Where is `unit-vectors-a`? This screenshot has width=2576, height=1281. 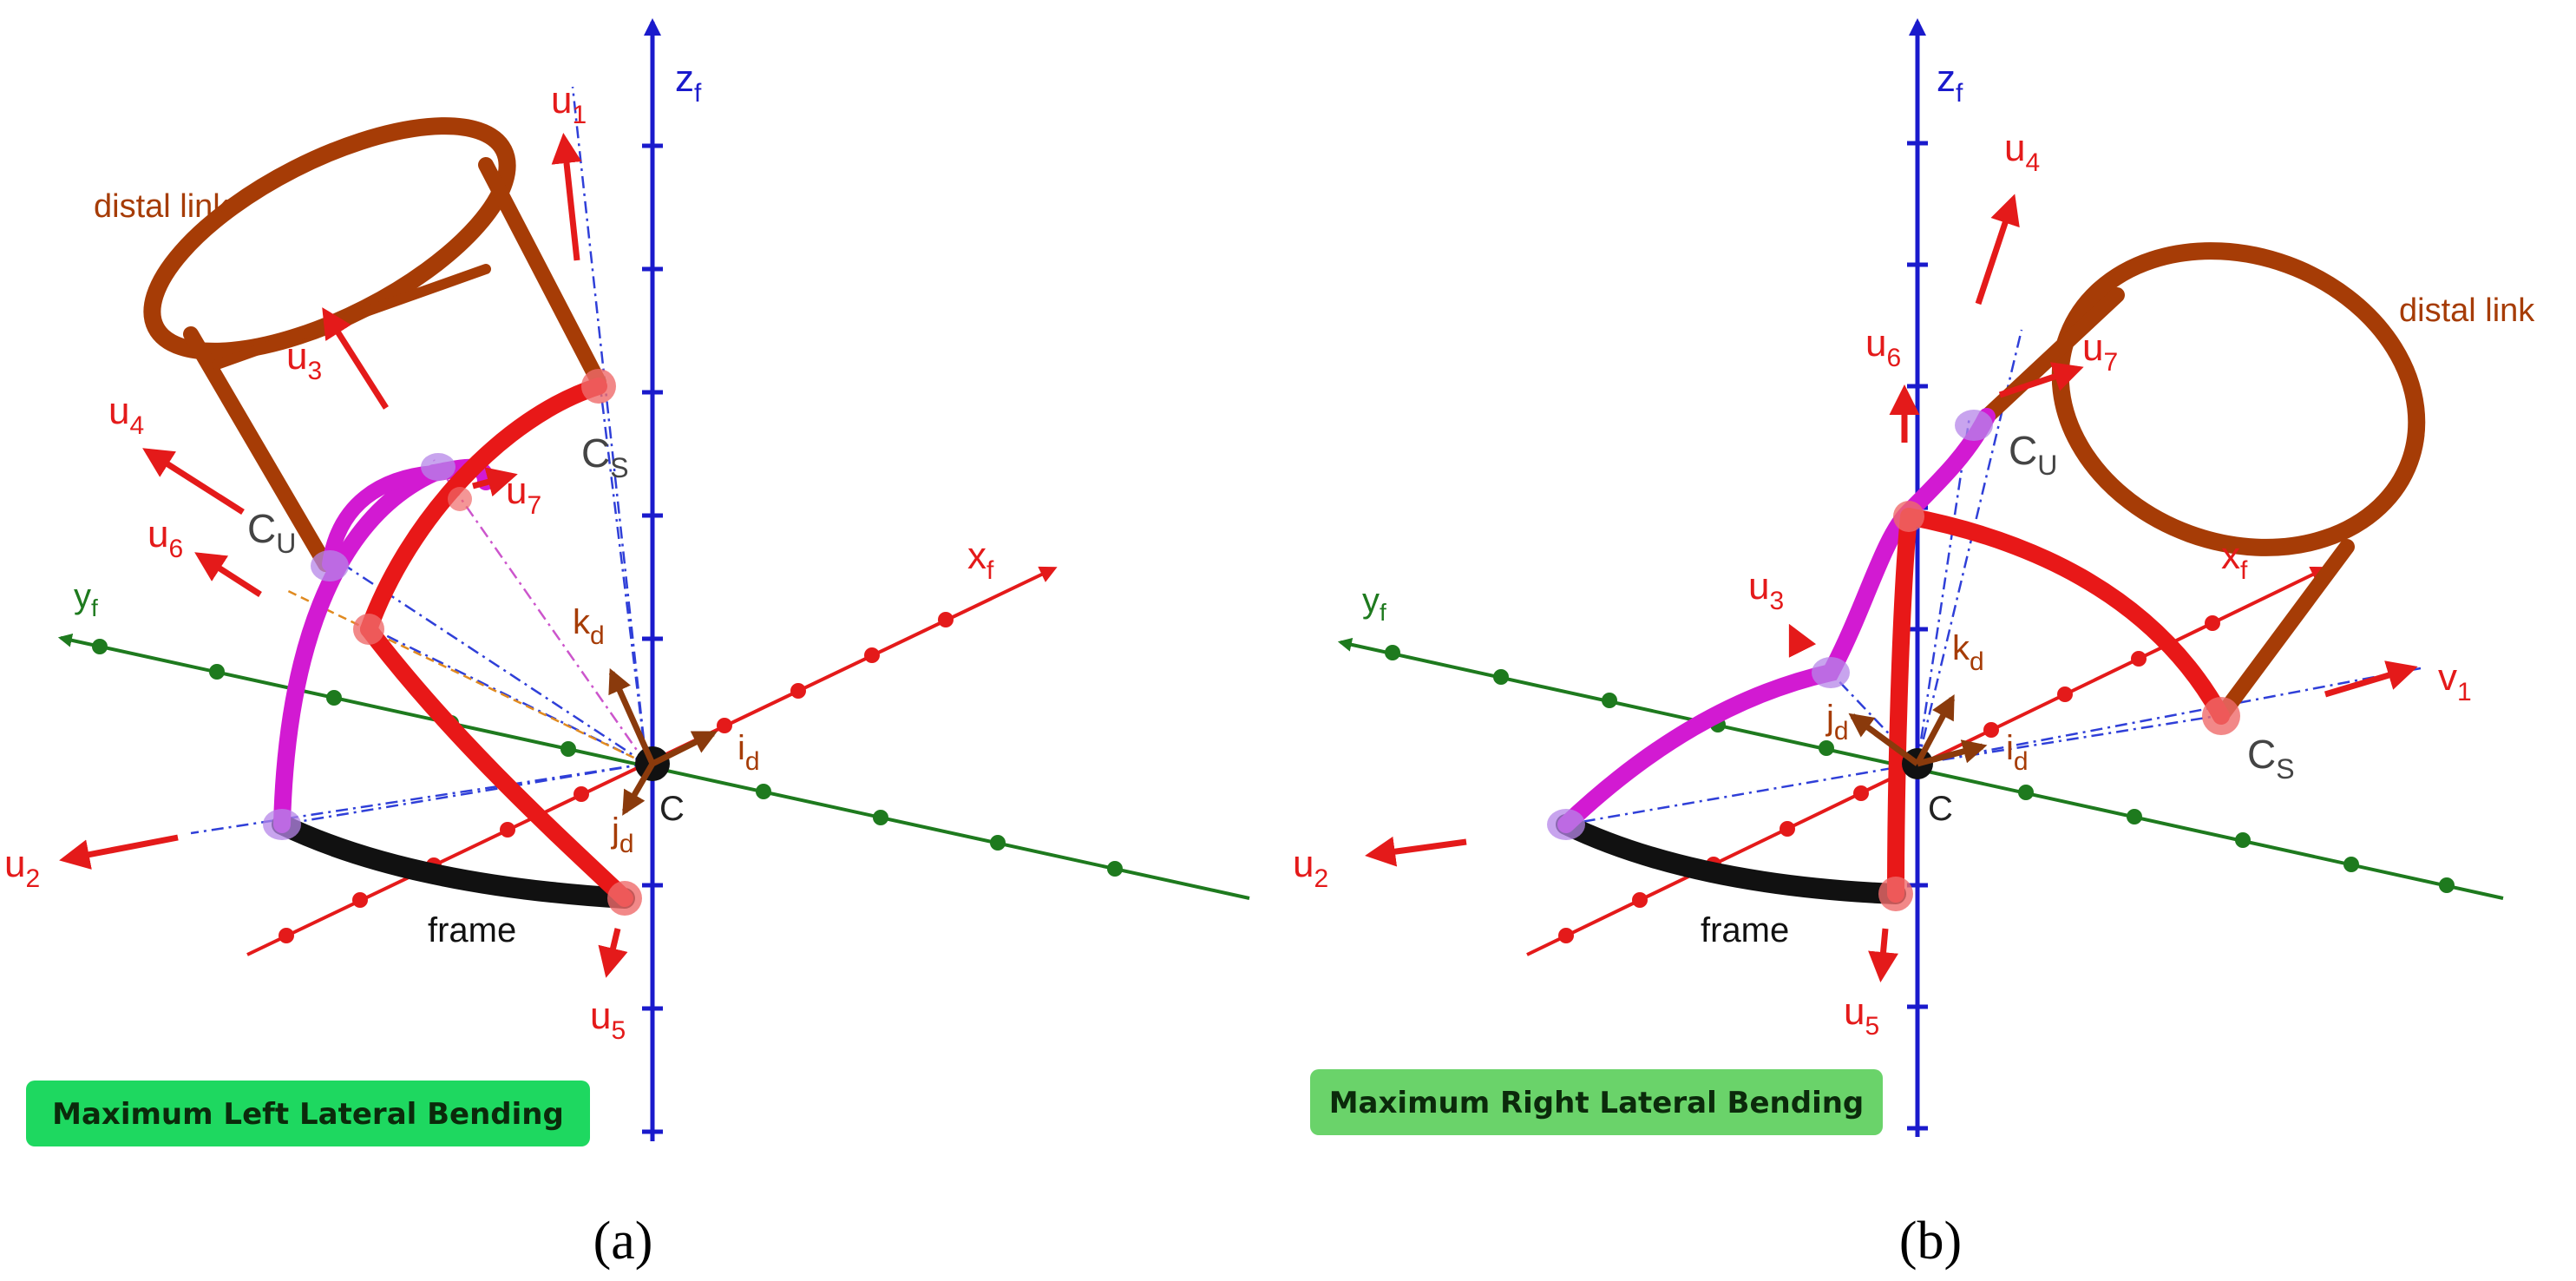
unit-vectors-a is located at coordinates (343, 555).